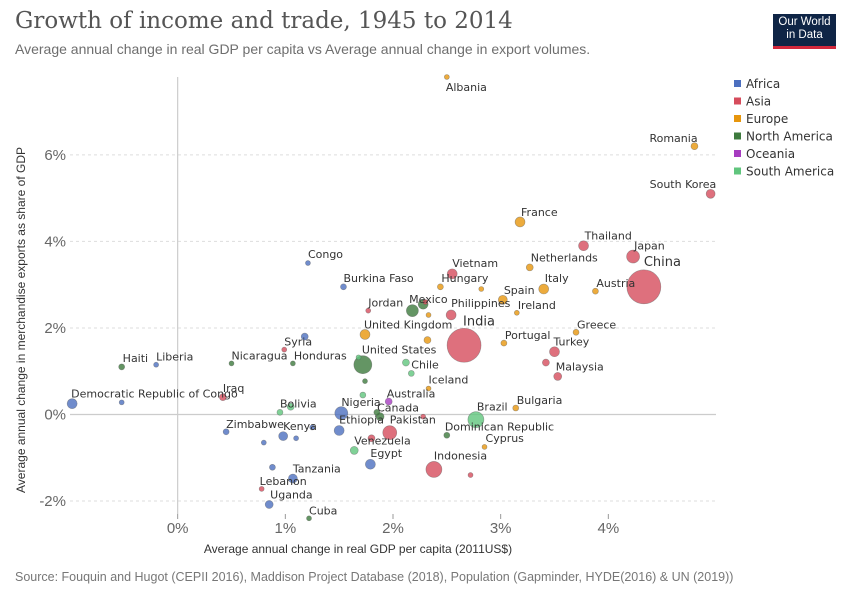 The height and width of the screenshot is (600, 850). Describe the element at coordinates (615, 283) in the screenshot. I see `point-label: Austria` at that location.